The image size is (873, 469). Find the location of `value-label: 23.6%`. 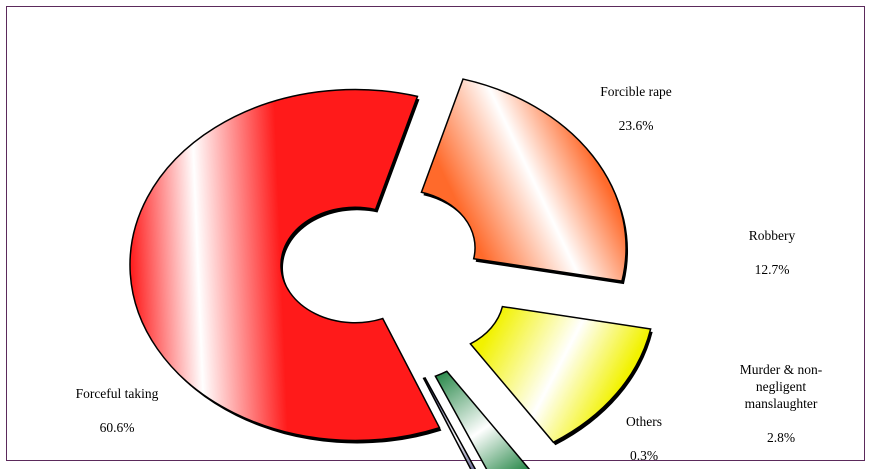

value-label: 23.6% is located at coordinates (636, 125).